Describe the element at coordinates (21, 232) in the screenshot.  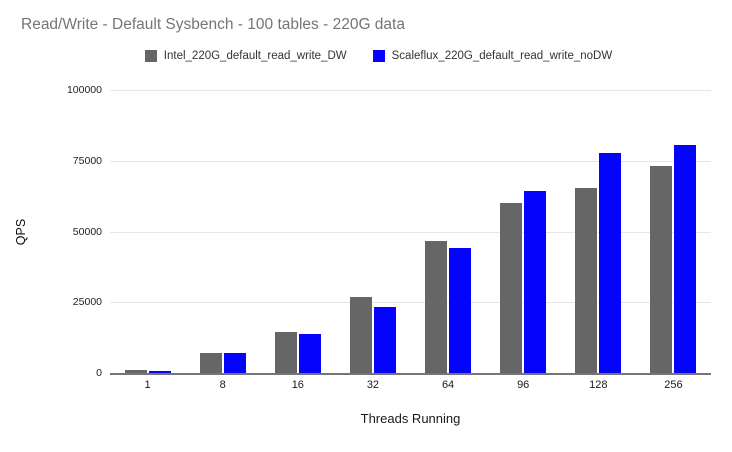
I see `y-axis-title: QPS` at that location.